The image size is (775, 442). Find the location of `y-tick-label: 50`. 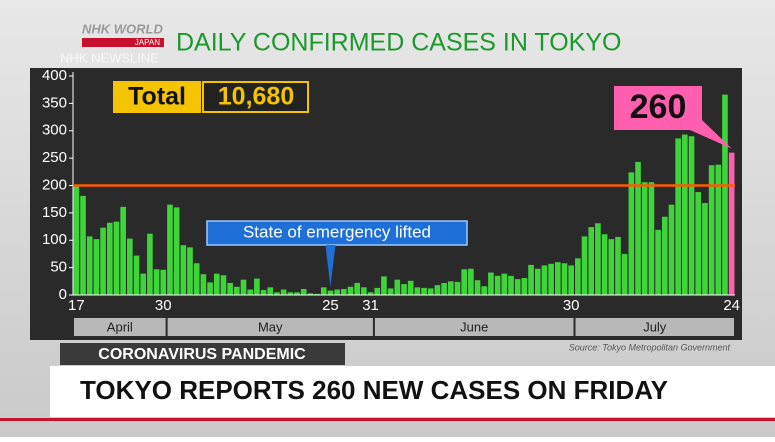

y-tick-label: 50 is located at coordinates (58, 267).